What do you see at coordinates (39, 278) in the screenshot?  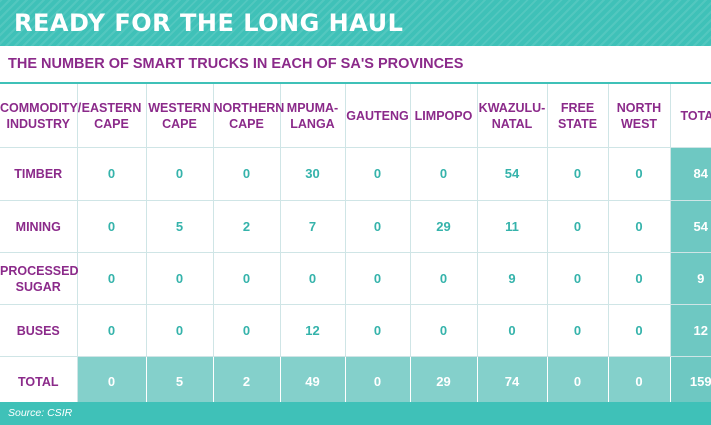 I see `row-label: PROCESSED SUGAR` at bounding box center [39, 278].